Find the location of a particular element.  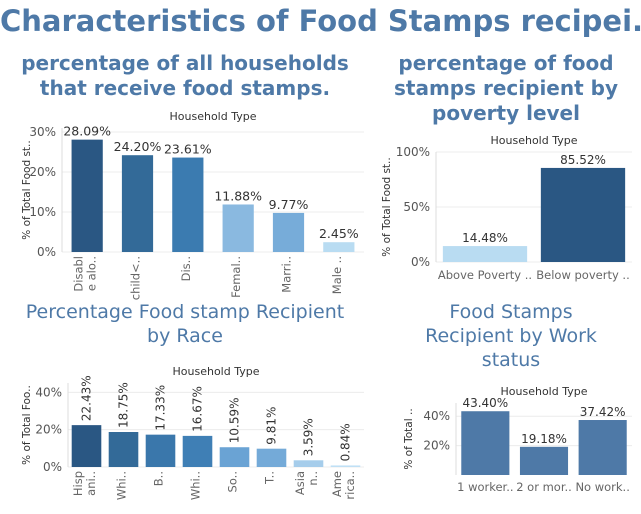

x-tick-label: ani.. is located at coordinates (91, 483).